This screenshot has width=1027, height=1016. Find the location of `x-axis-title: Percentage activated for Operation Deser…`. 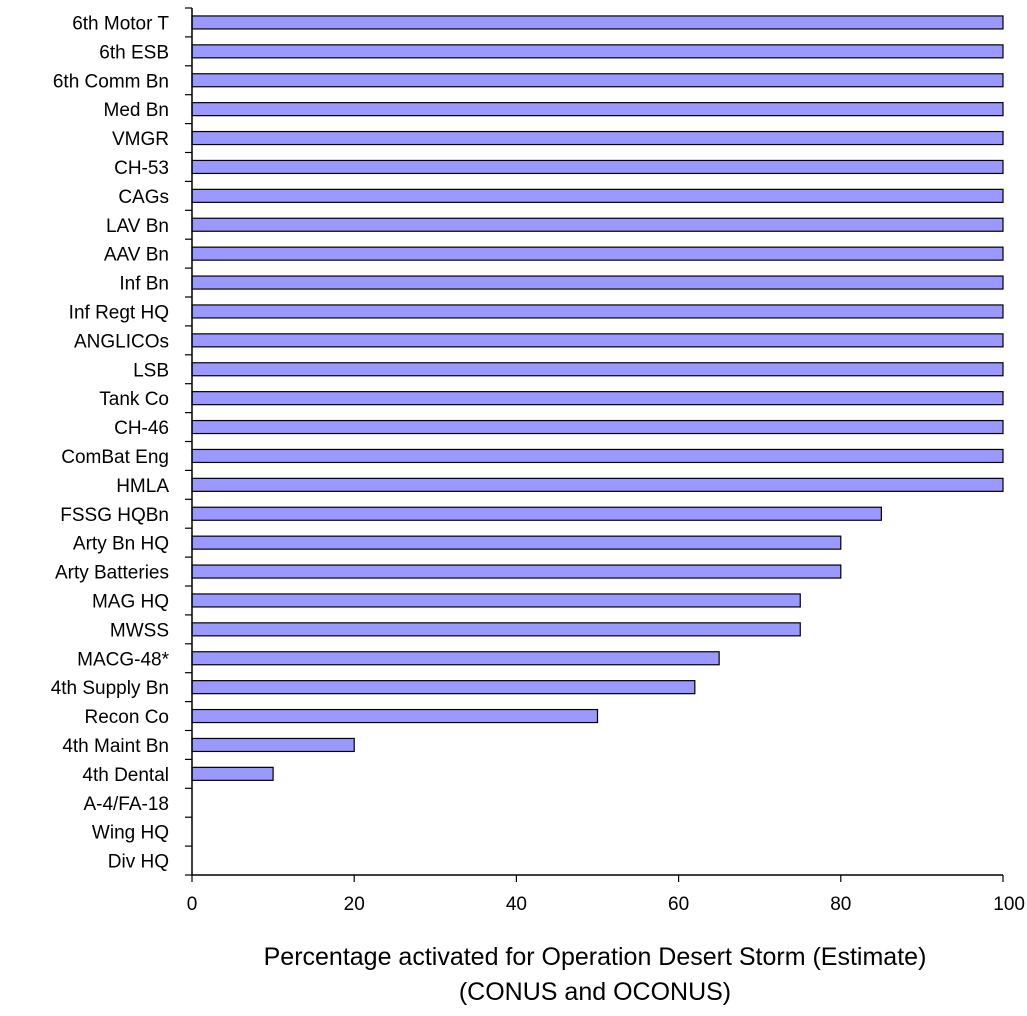

x-axis-title: Percentage activated for Operation Deser… is located at coordinates (595, 957).